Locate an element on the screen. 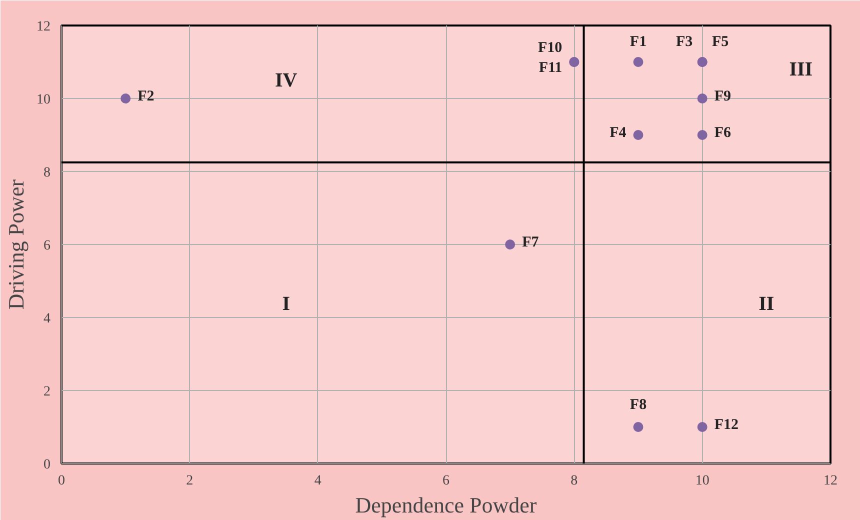  x-tick-label: 10 is located at coordinates (702, 481).